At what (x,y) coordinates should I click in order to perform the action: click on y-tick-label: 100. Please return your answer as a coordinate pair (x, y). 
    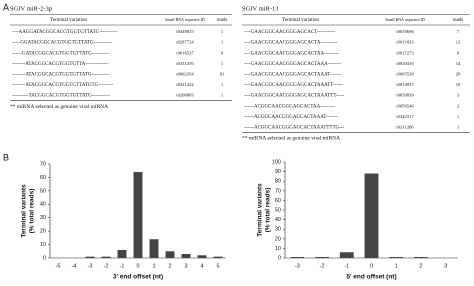
    Looking at the image, I should click on (276, 162).